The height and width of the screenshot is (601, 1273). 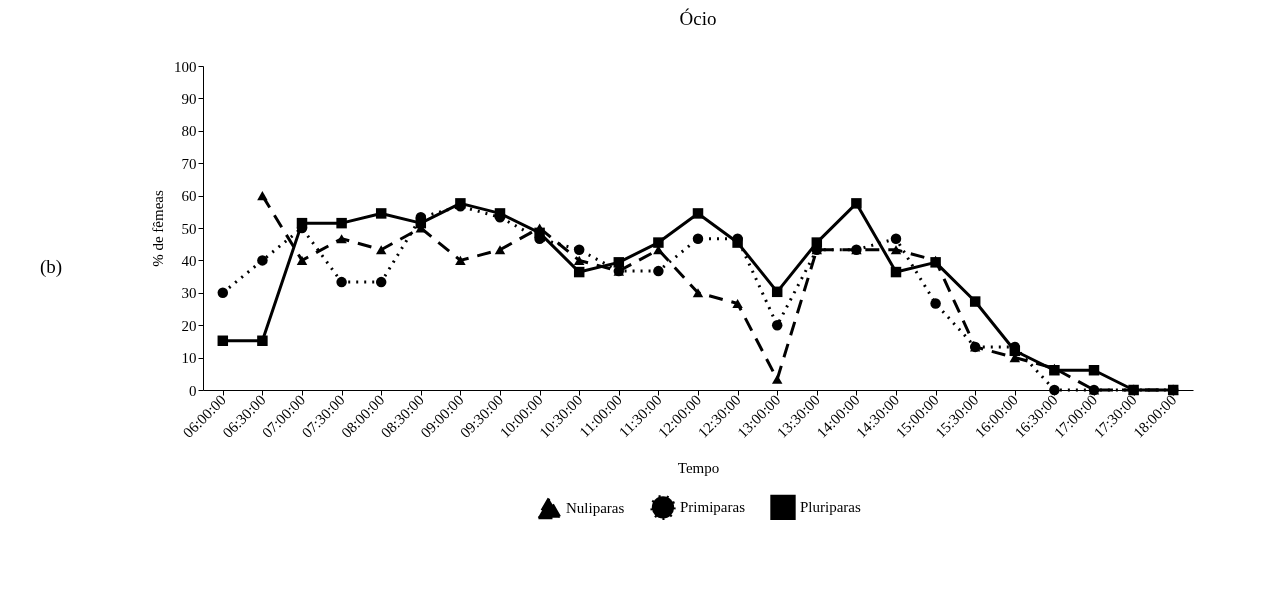 I want to click on legend-label: Nuliparas, so click(x=595, y=508).